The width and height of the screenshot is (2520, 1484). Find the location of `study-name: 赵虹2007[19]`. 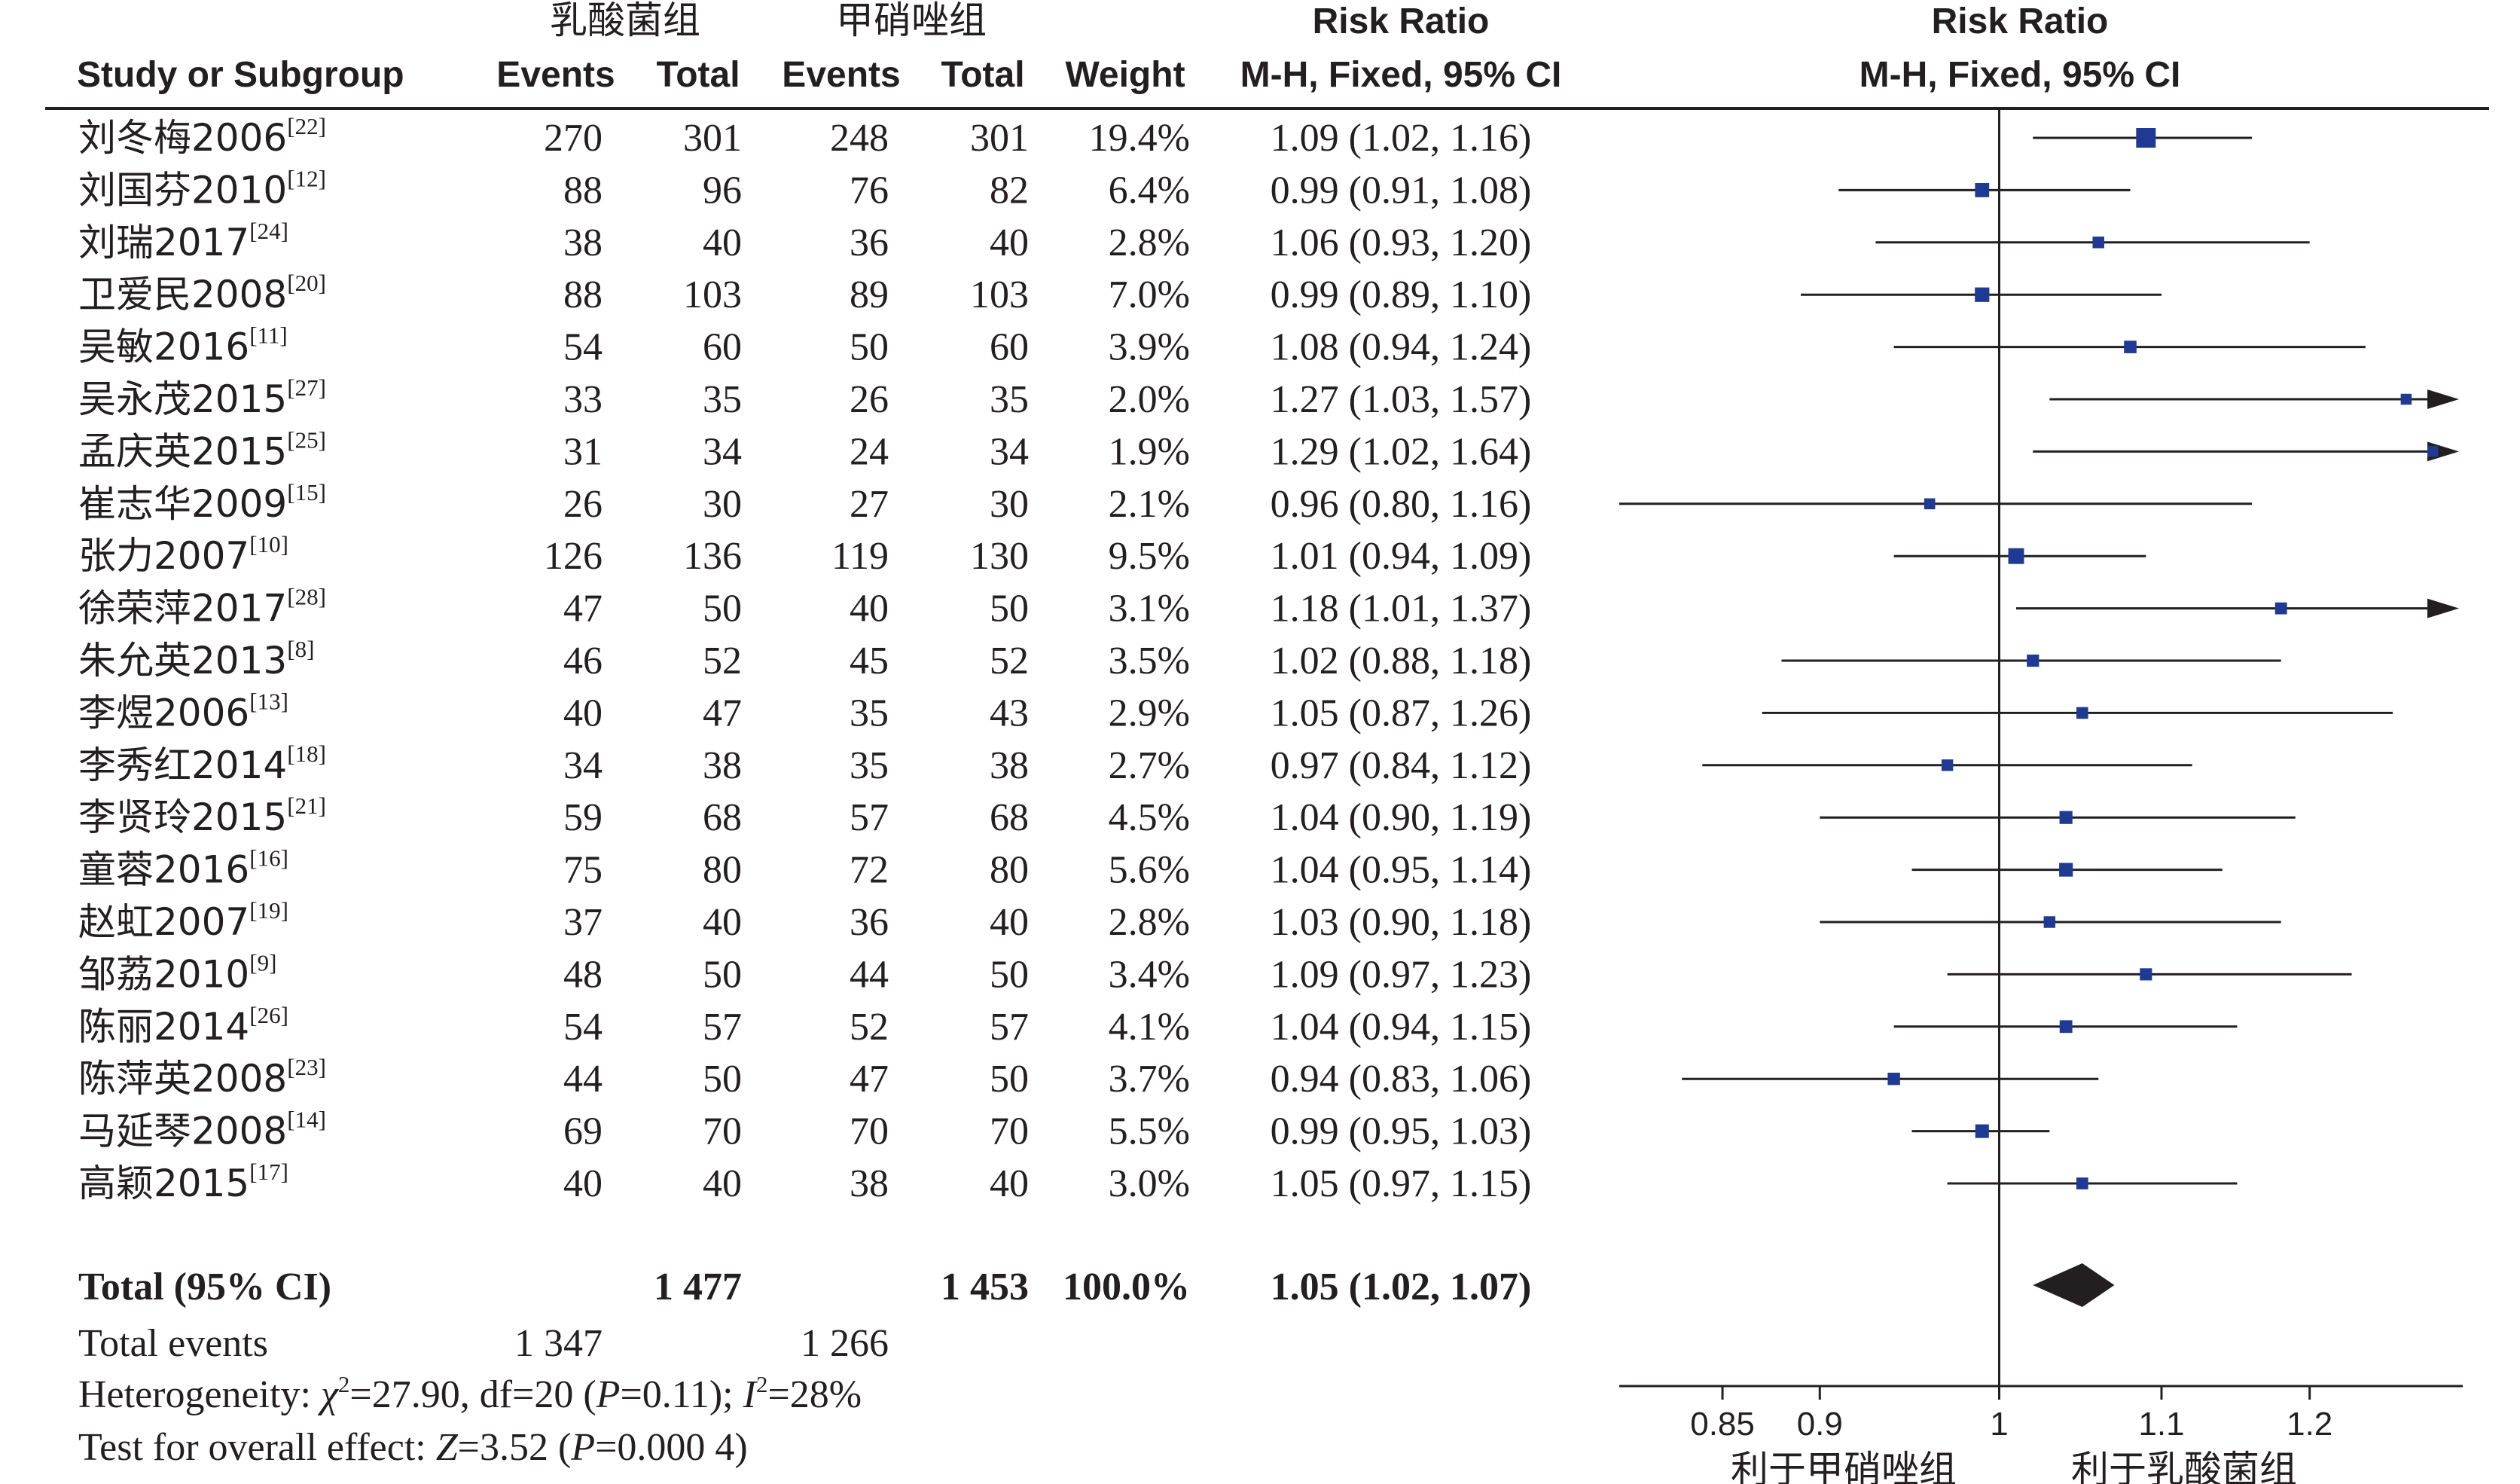

study-name: 赵虹2007[19] is located at coordinates (183, 921).